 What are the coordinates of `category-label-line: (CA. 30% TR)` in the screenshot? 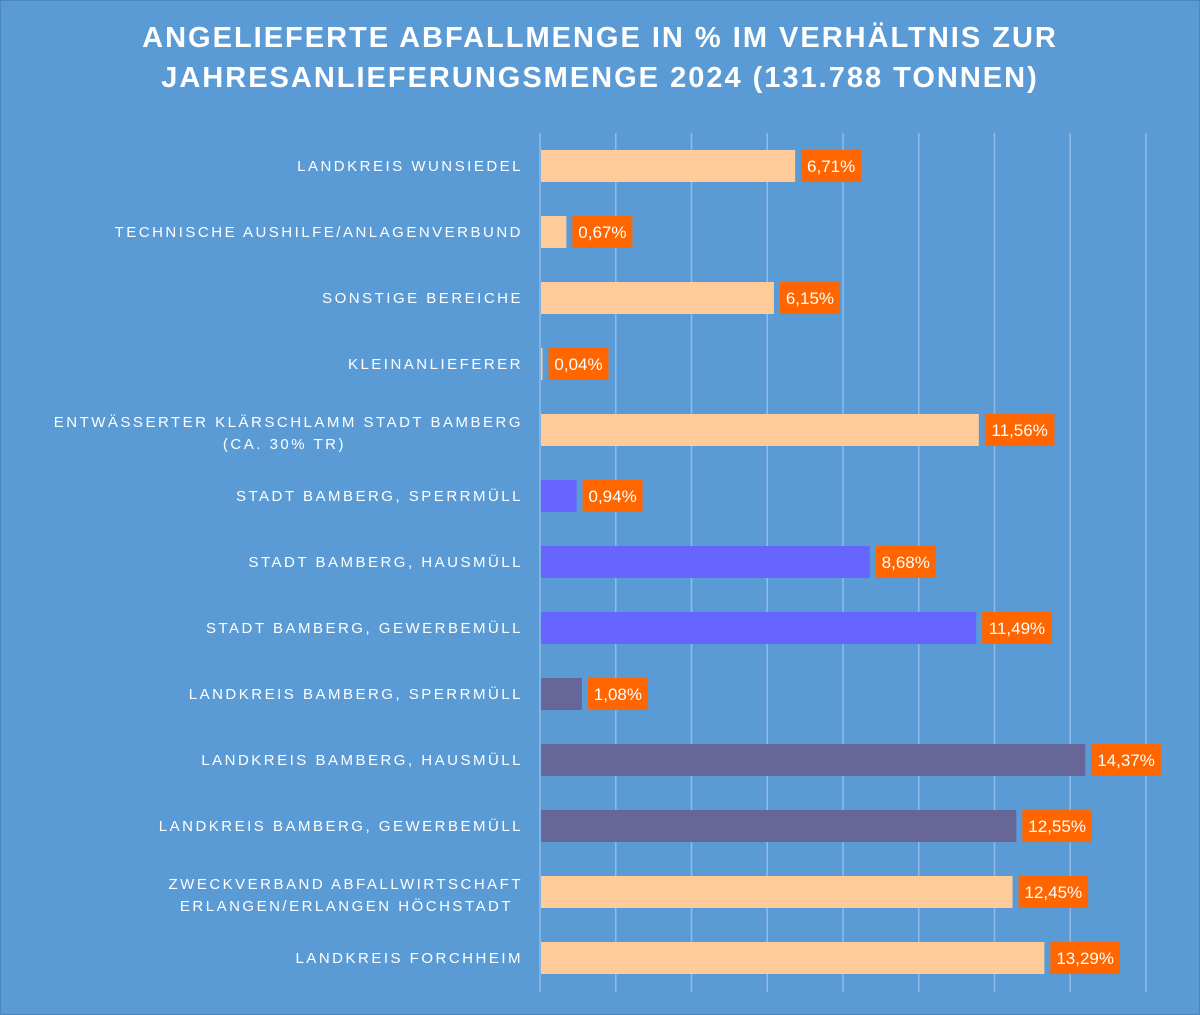 It's located at (284, 444).